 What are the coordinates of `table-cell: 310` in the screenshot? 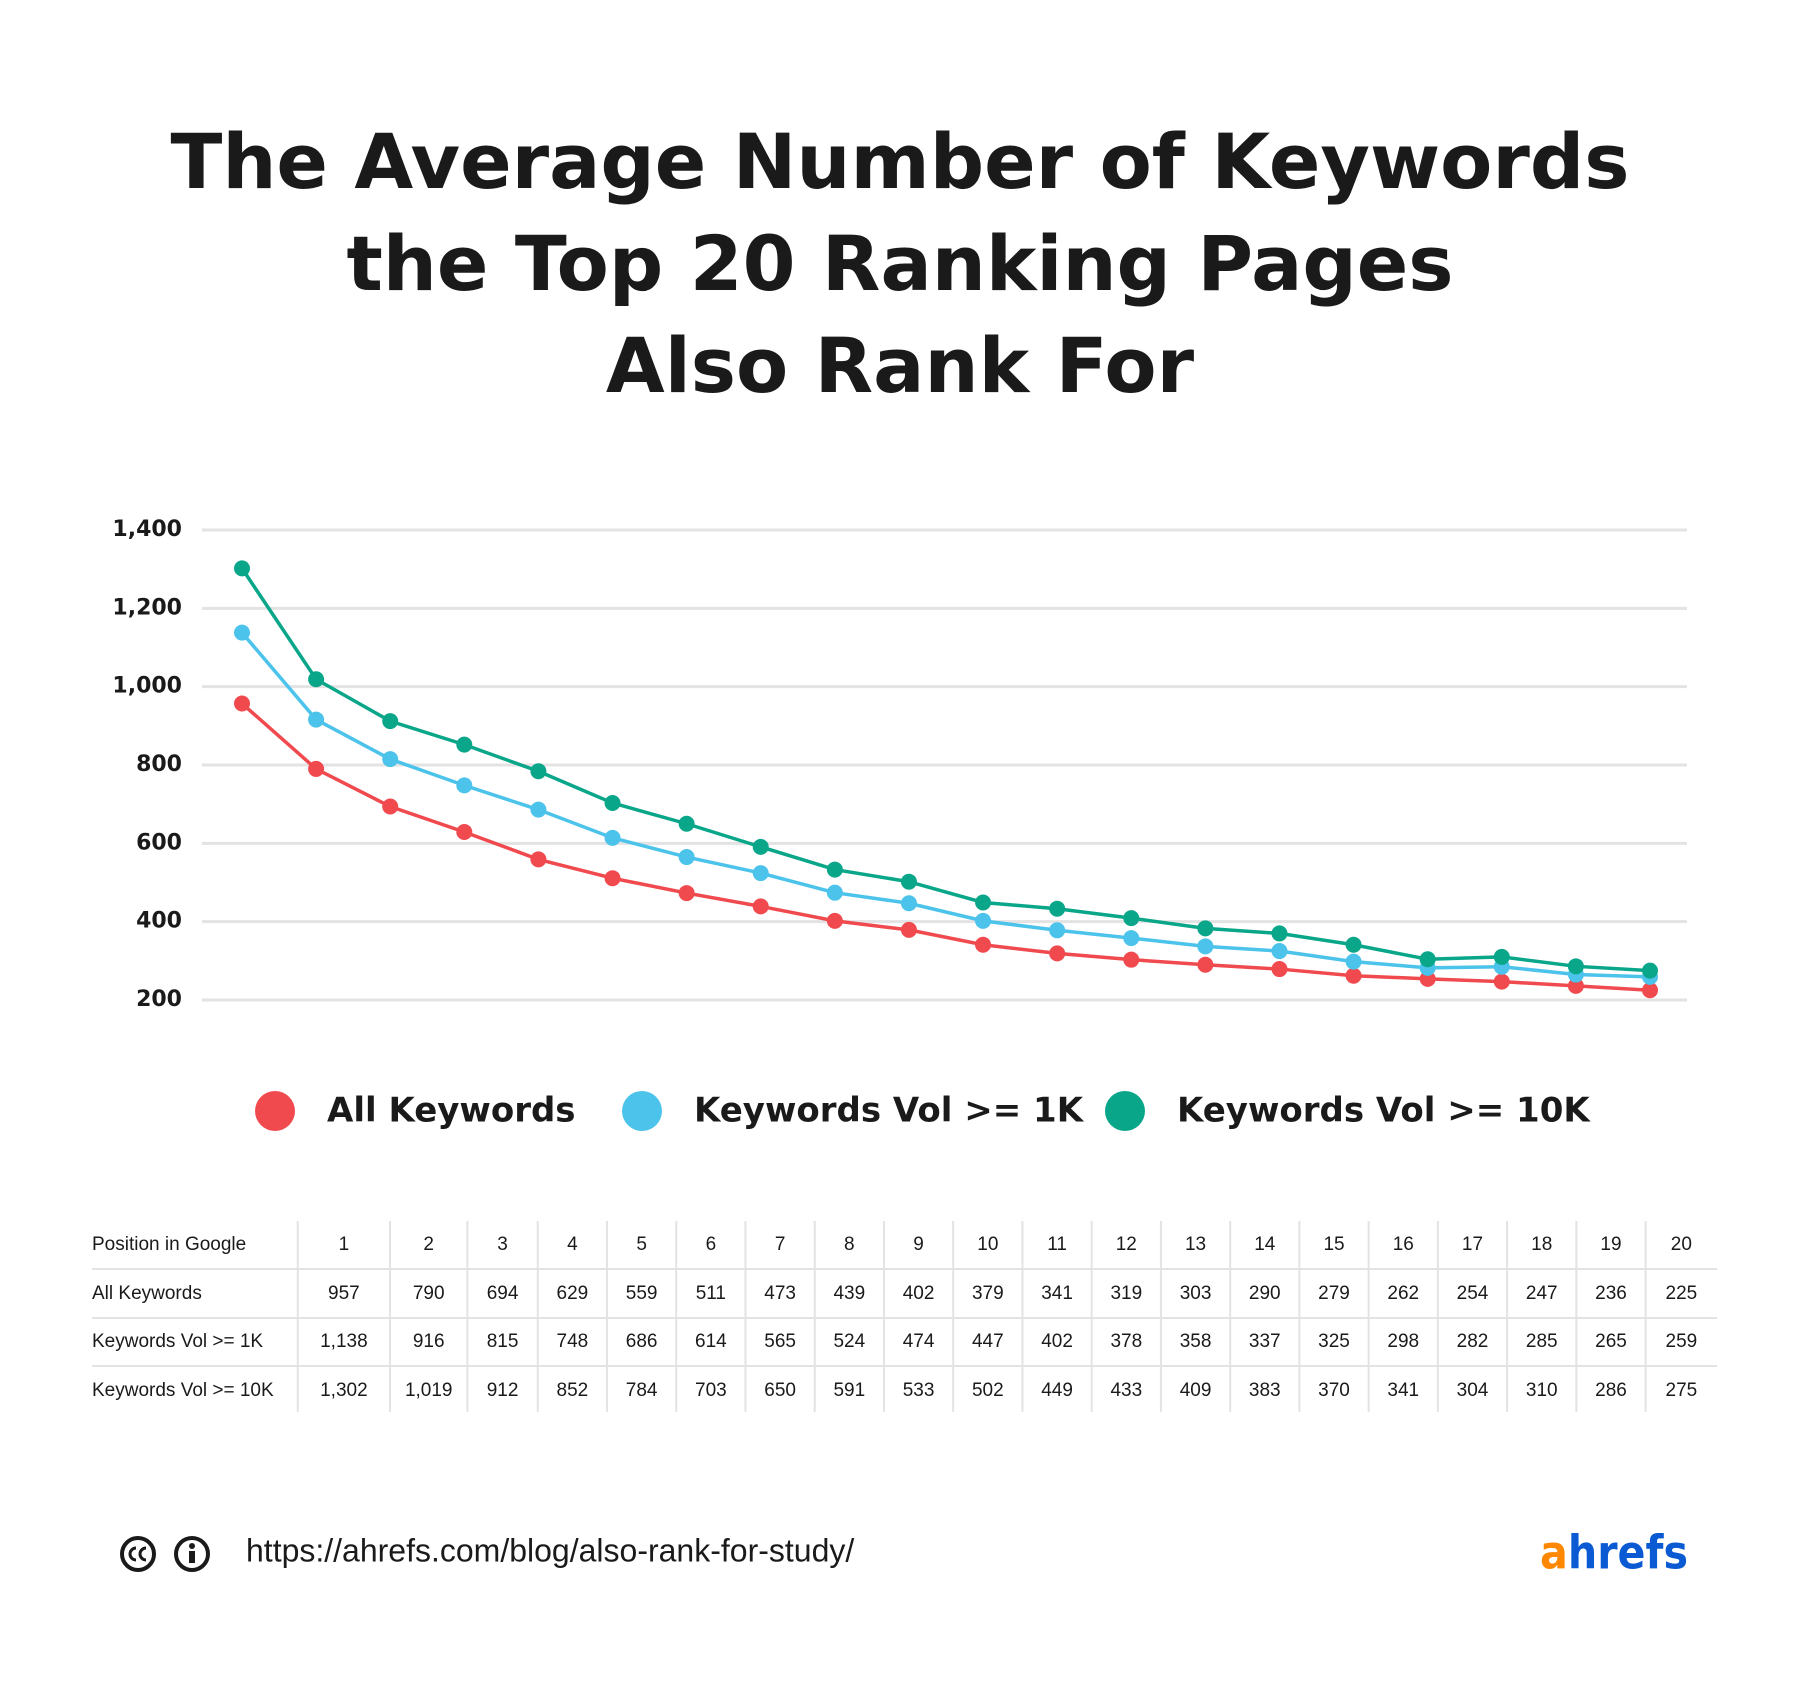 It's located at (1542, 1390).